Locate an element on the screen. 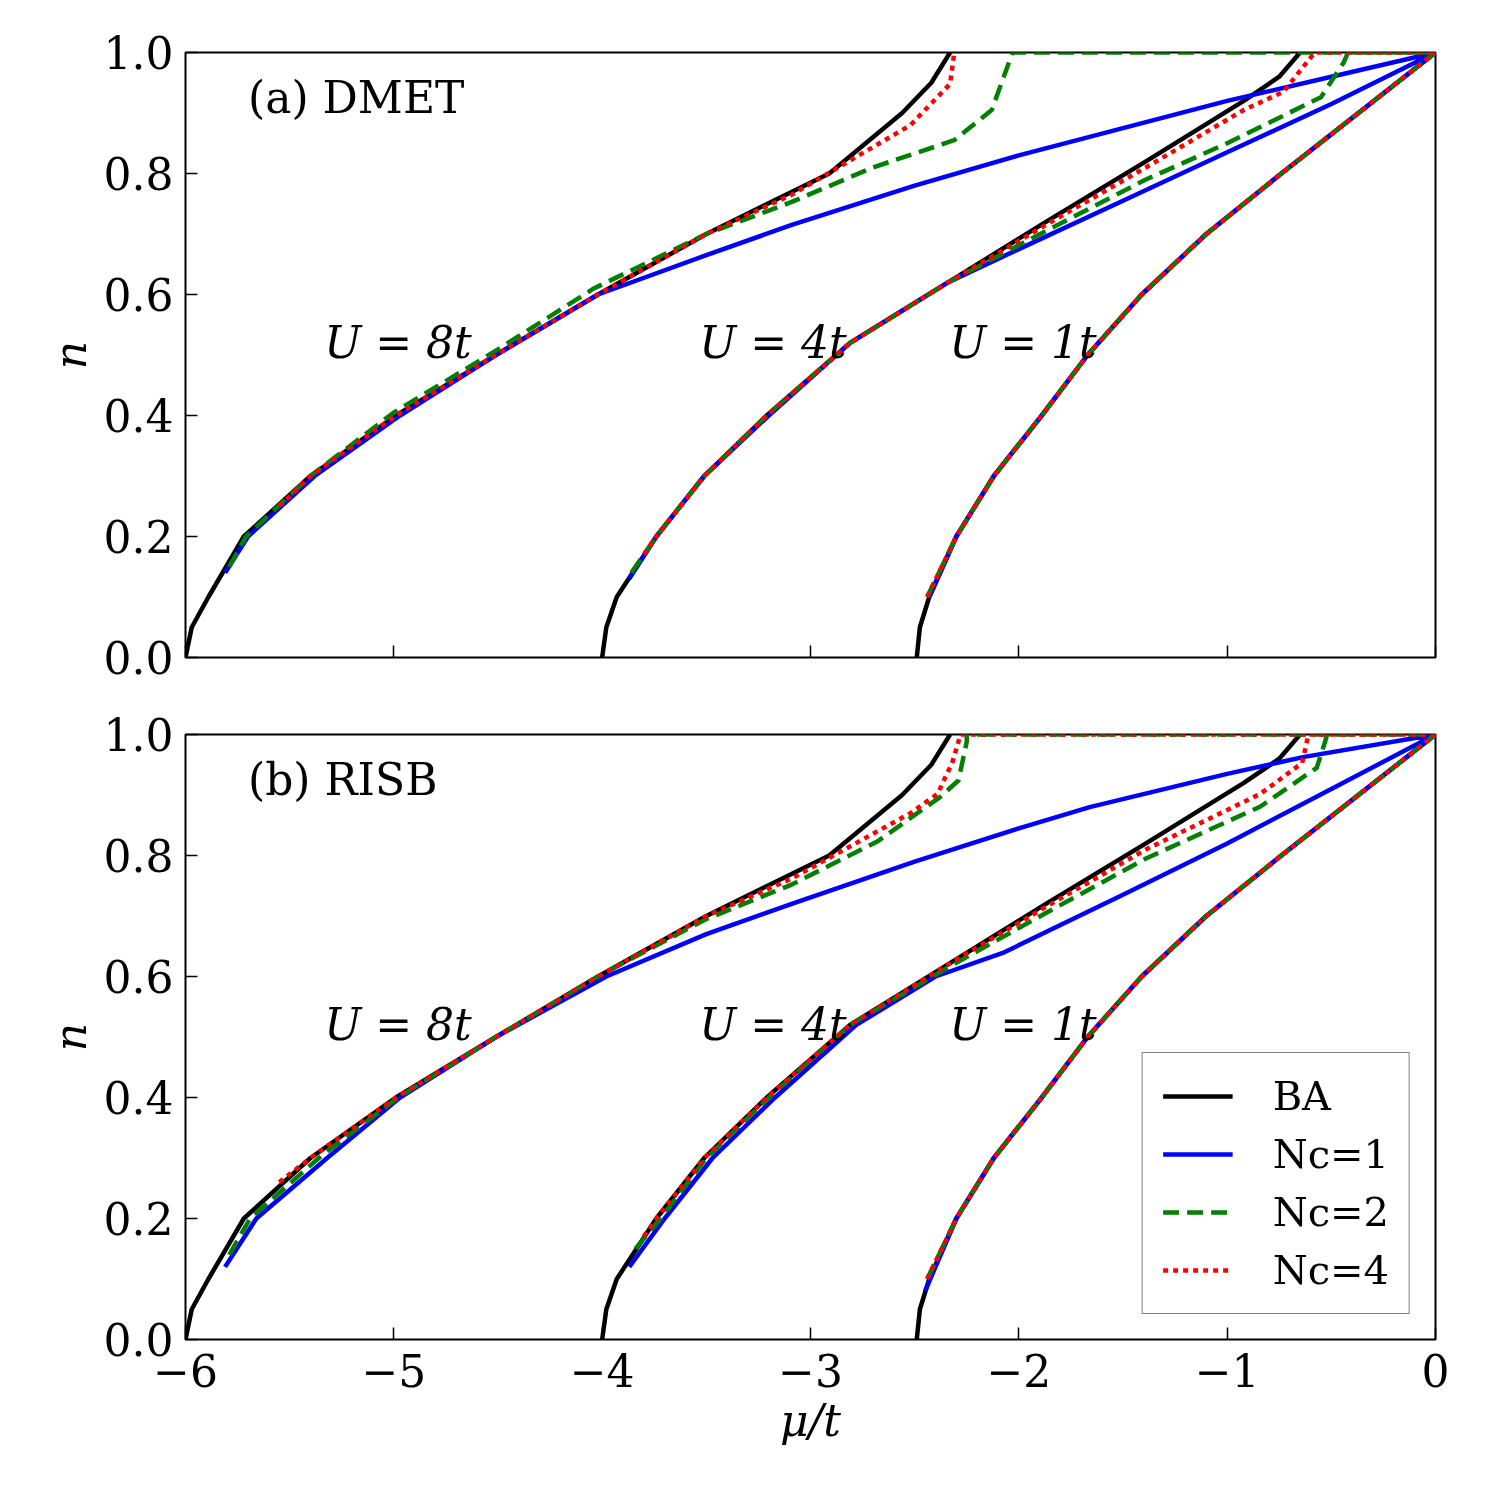  annotation: U = 8t is located at coordinates (398, 1025).